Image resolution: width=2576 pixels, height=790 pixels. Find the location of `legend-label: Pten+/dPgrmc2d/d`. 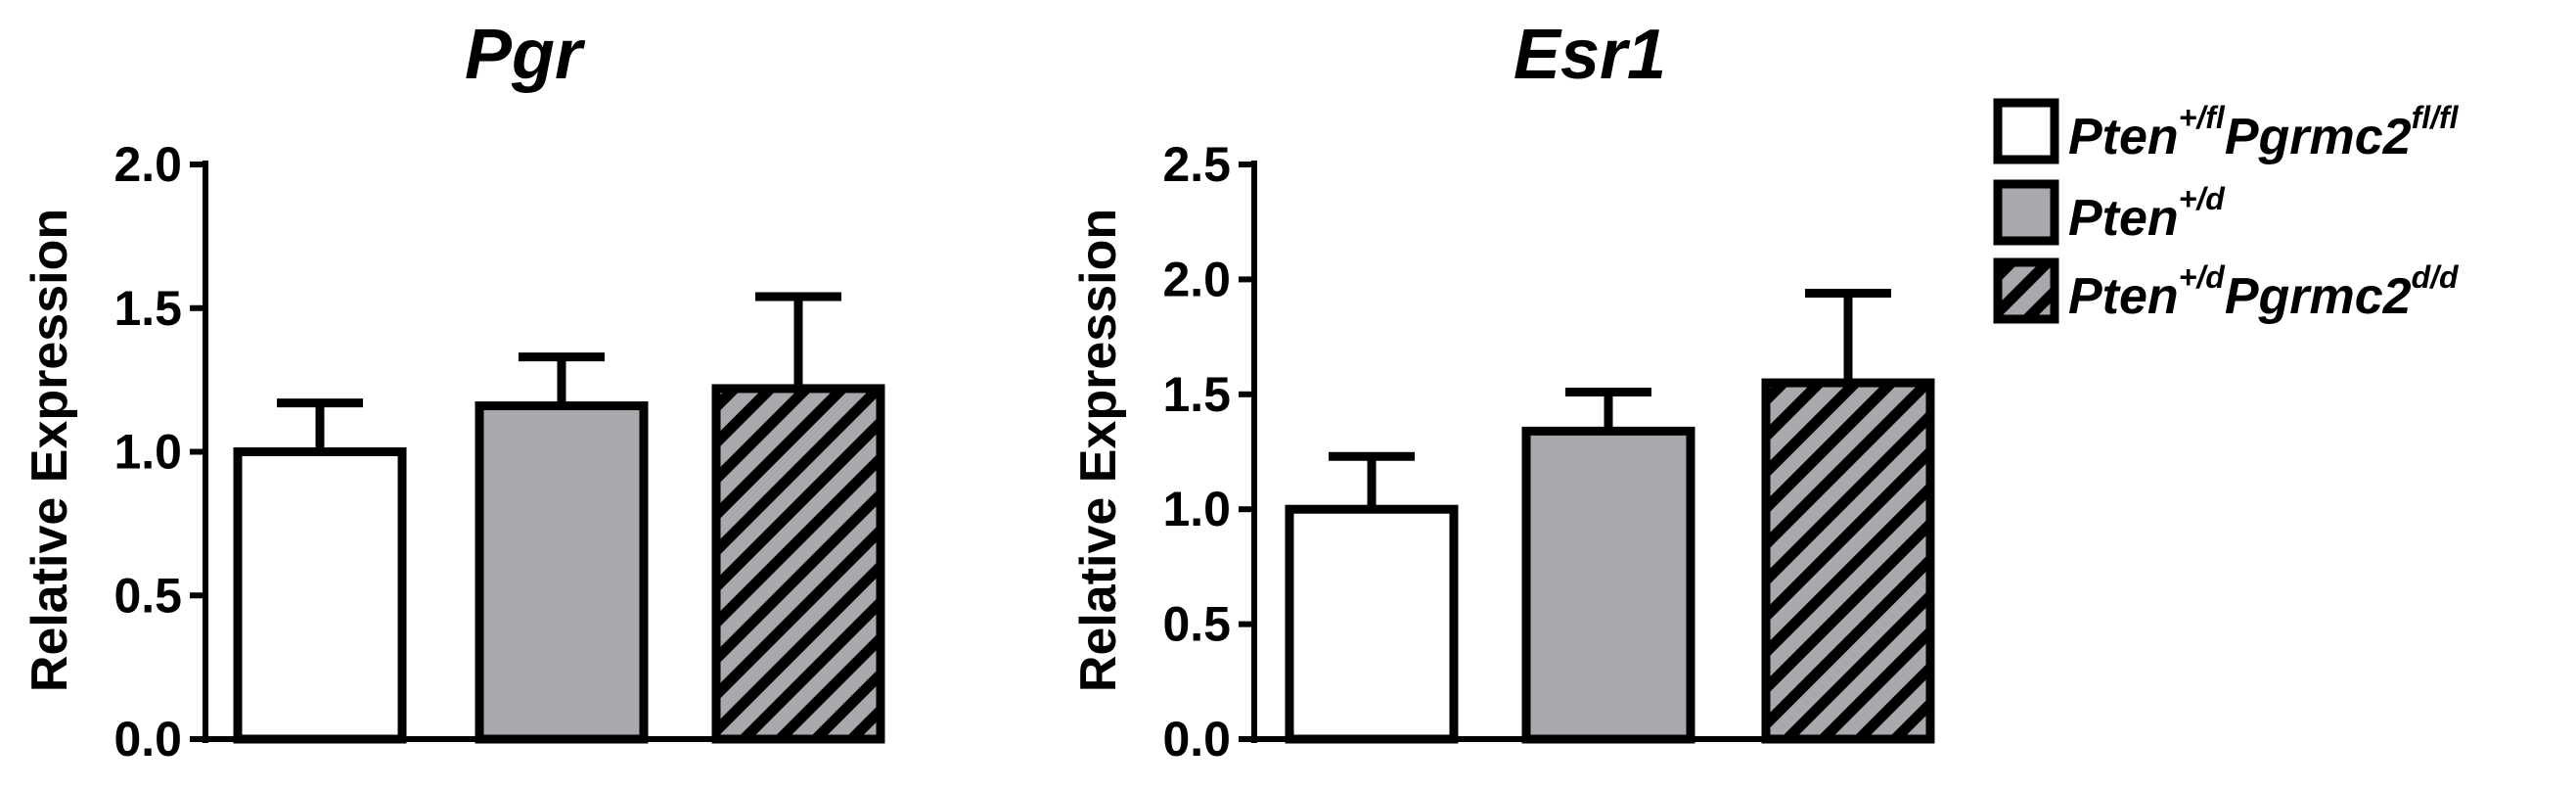

legend-label: Pten+/dPgrmc2d/d is located at coordinates (2264, 292).